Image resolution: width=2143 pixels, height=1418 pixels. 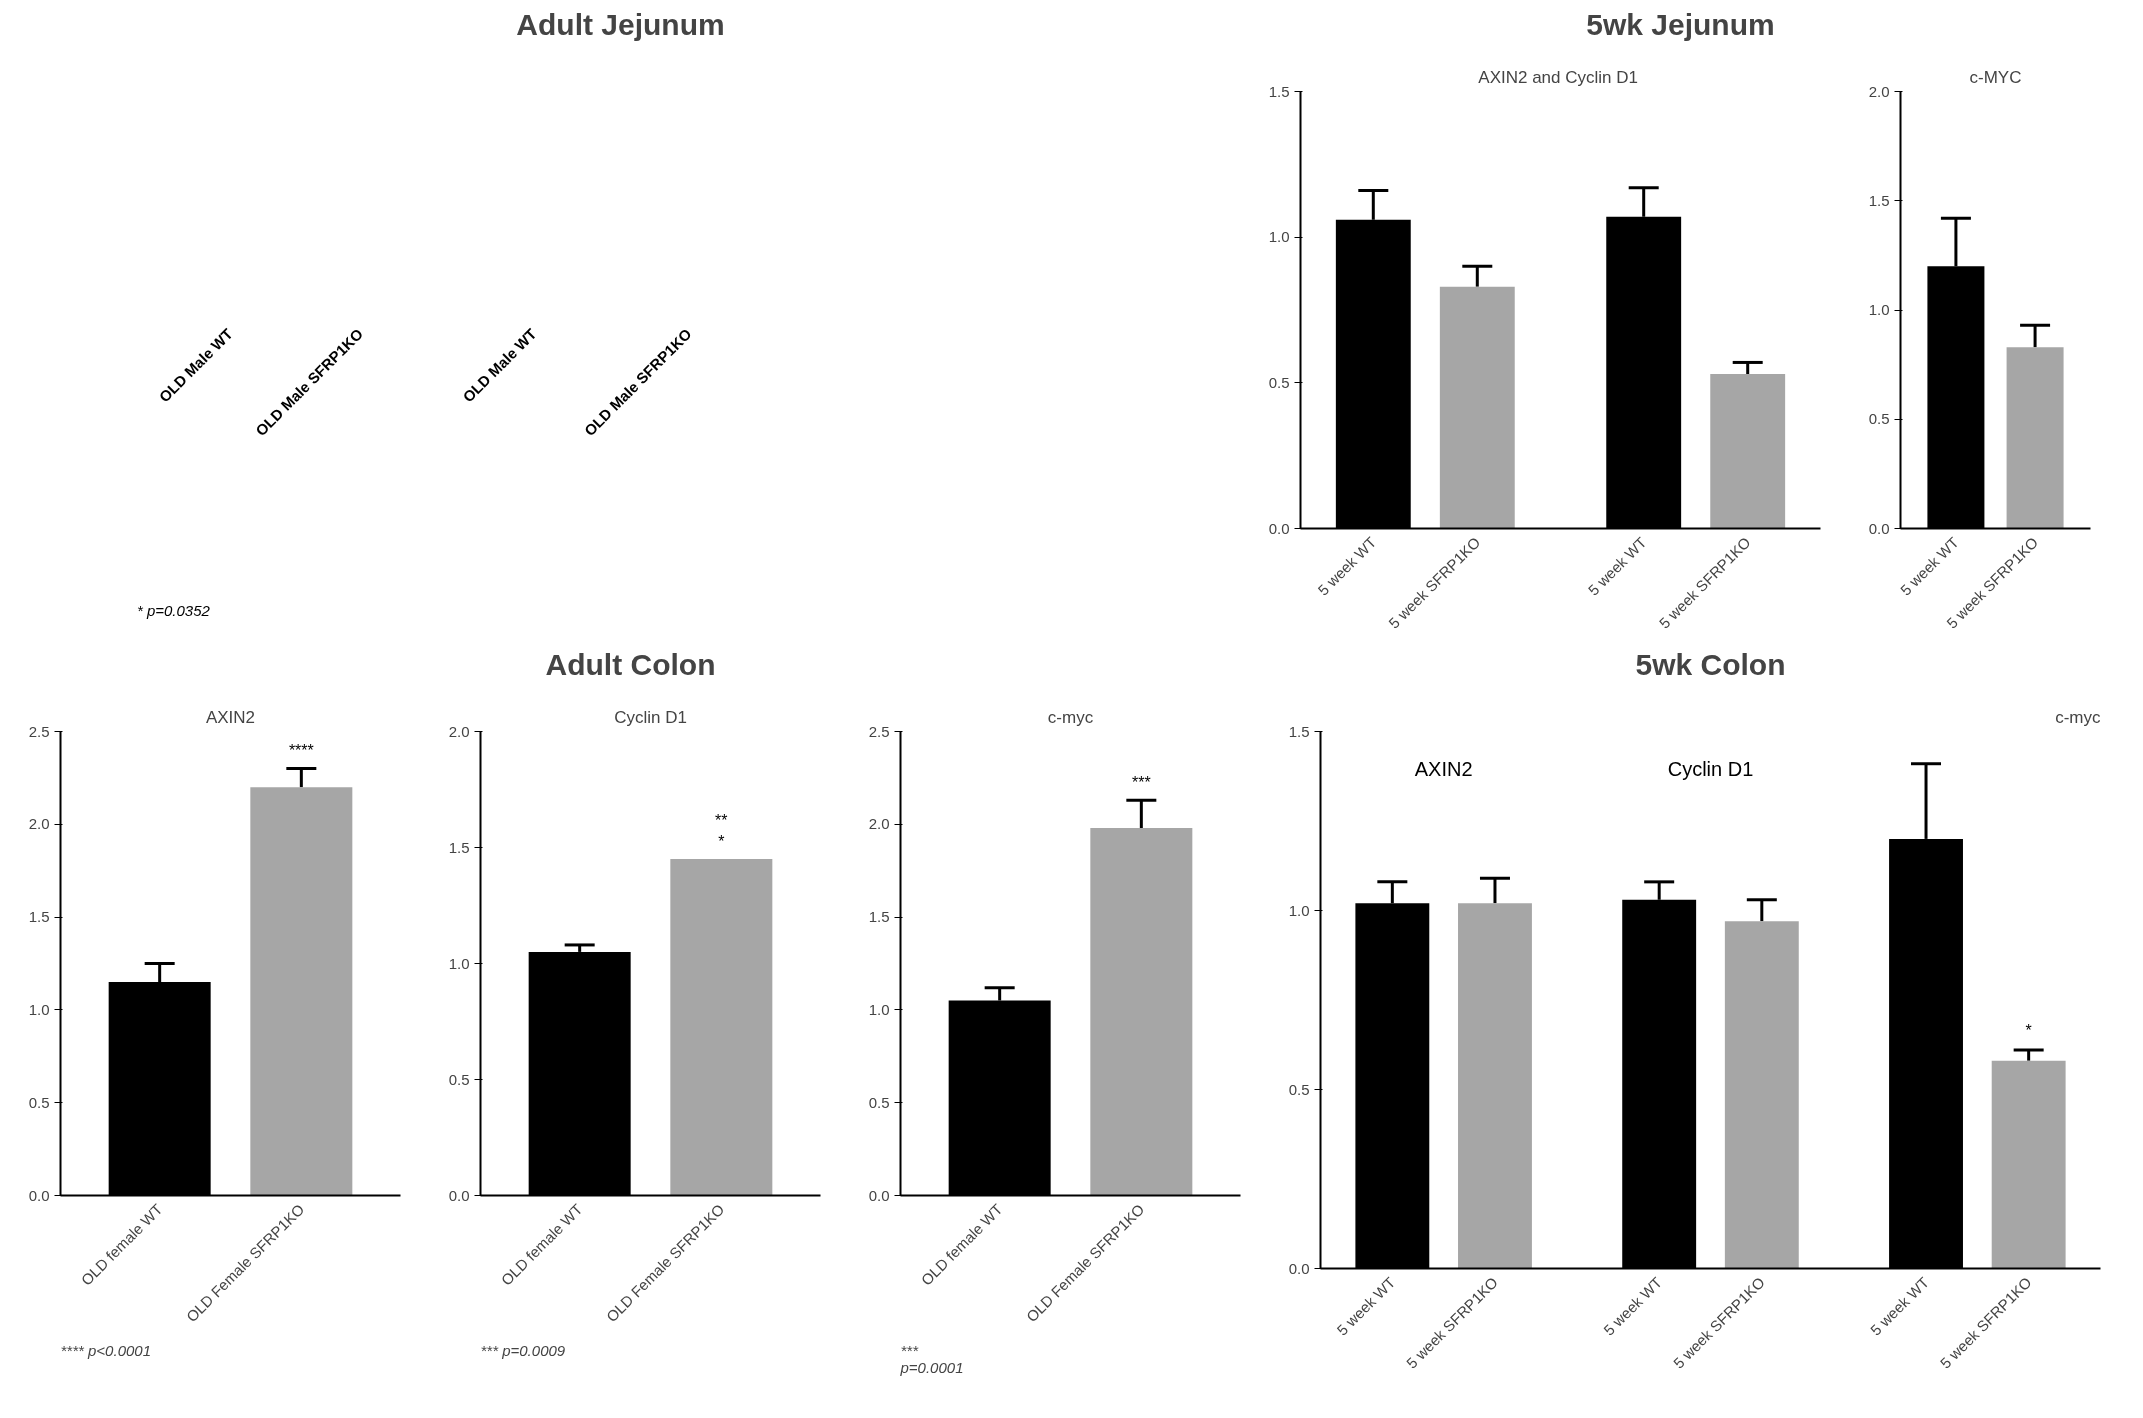 What do you see at coordinates (650, 717) in the screenshot?
I see `chart-title: Cyclin D1` at bounding box center [650, 717].